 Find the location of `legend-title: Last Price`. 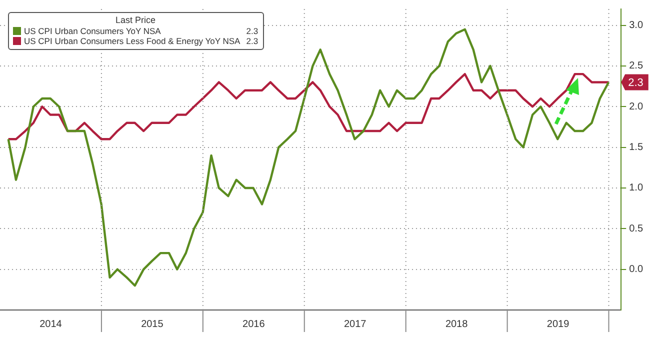

legend-title: Last Price is located at coordinates (135, 20).